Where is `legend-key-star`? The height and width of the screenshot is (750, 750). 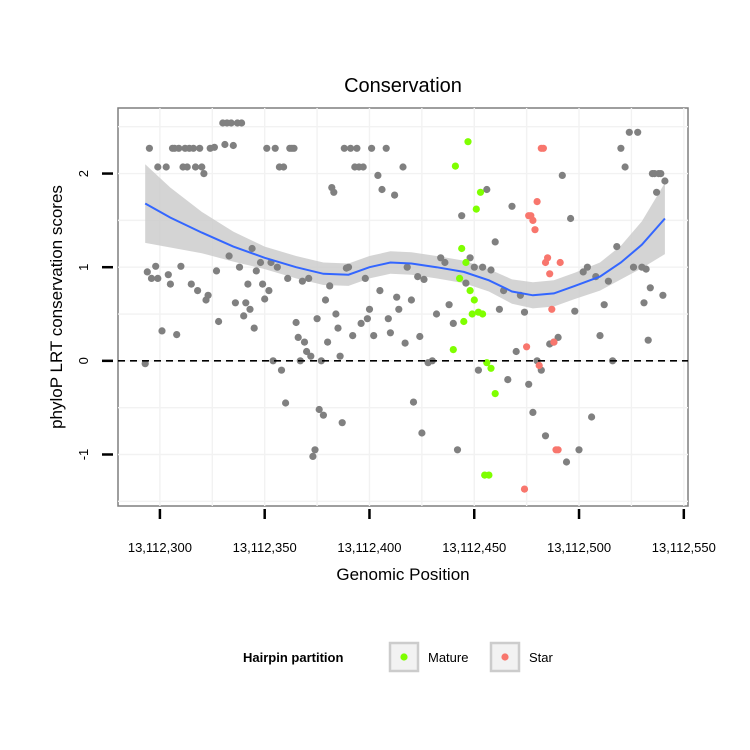
legend-key-star is located at coordinates (505, 657).